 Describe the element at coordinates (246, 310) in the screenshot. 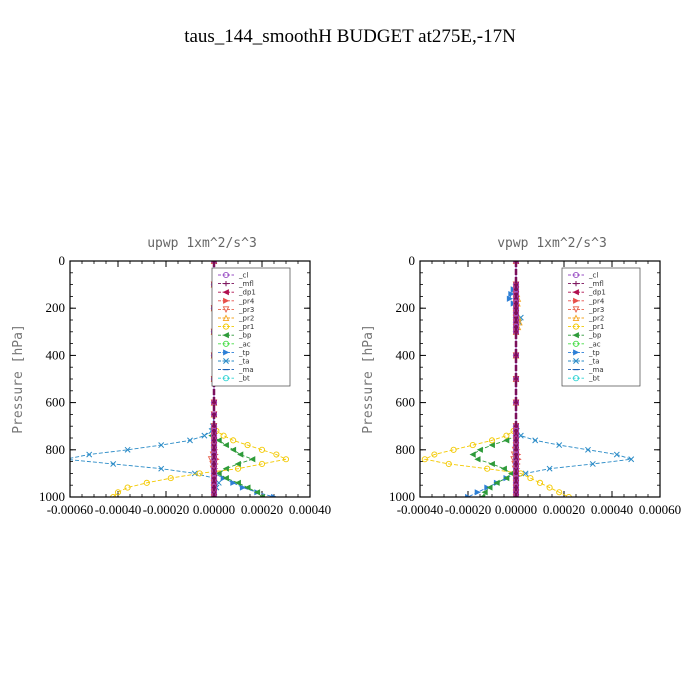

I see `legend-label: _pr3` at that location.